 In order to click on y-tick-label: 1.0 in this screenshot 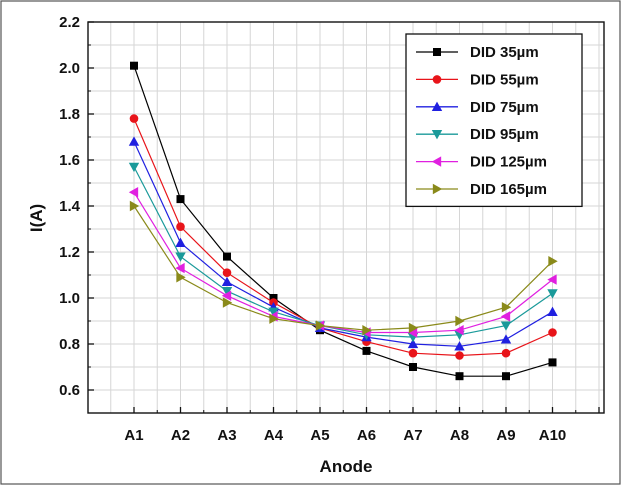, I will do `click(69, 298)`.